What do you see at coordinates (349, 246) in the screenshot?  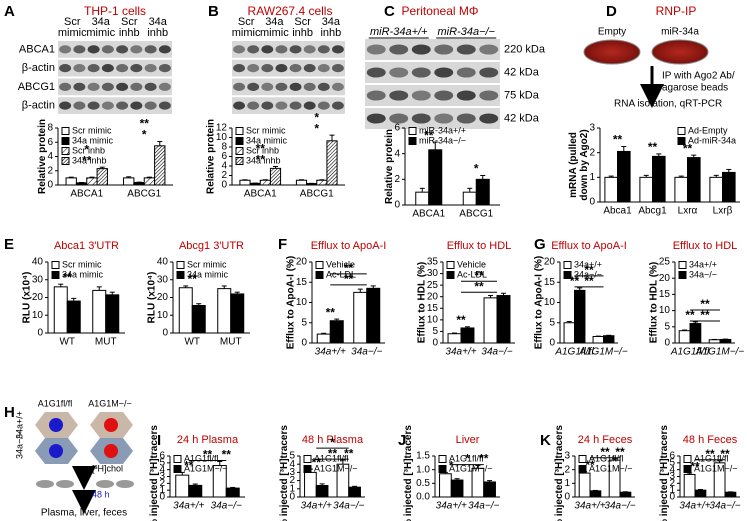 I see `chart-title: Efflux to ApoA-I` at bounding box center [349, 246].